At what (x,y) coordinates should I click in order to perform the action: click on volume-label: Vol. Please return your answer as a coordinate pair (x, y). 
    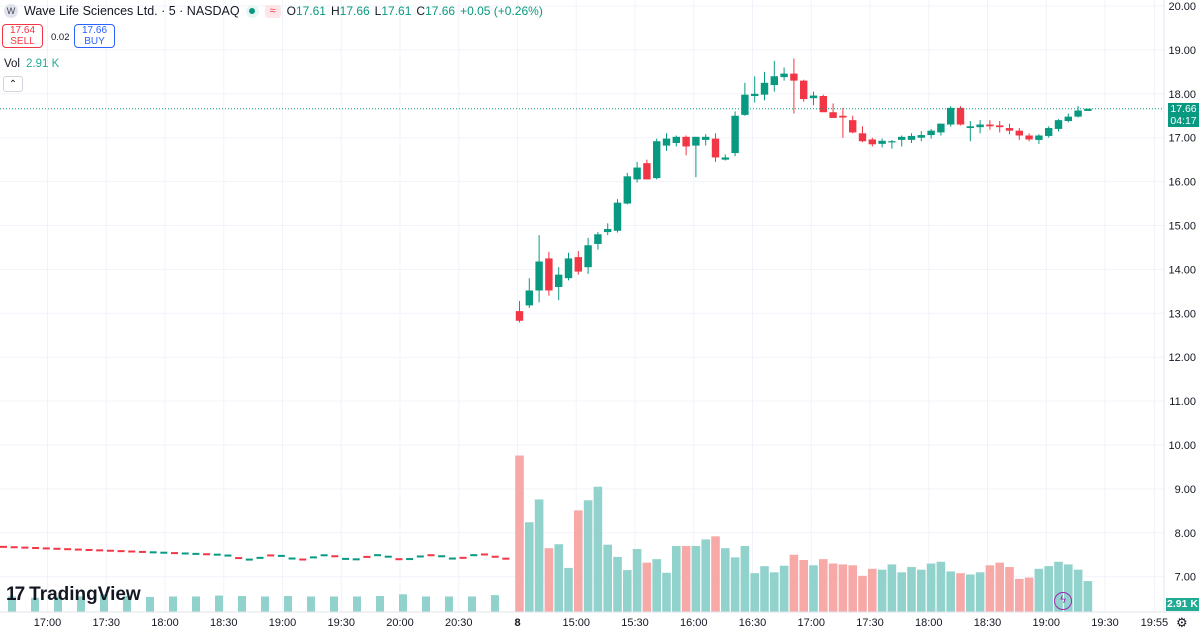
    Looking at the image, I should click on (12, 64).